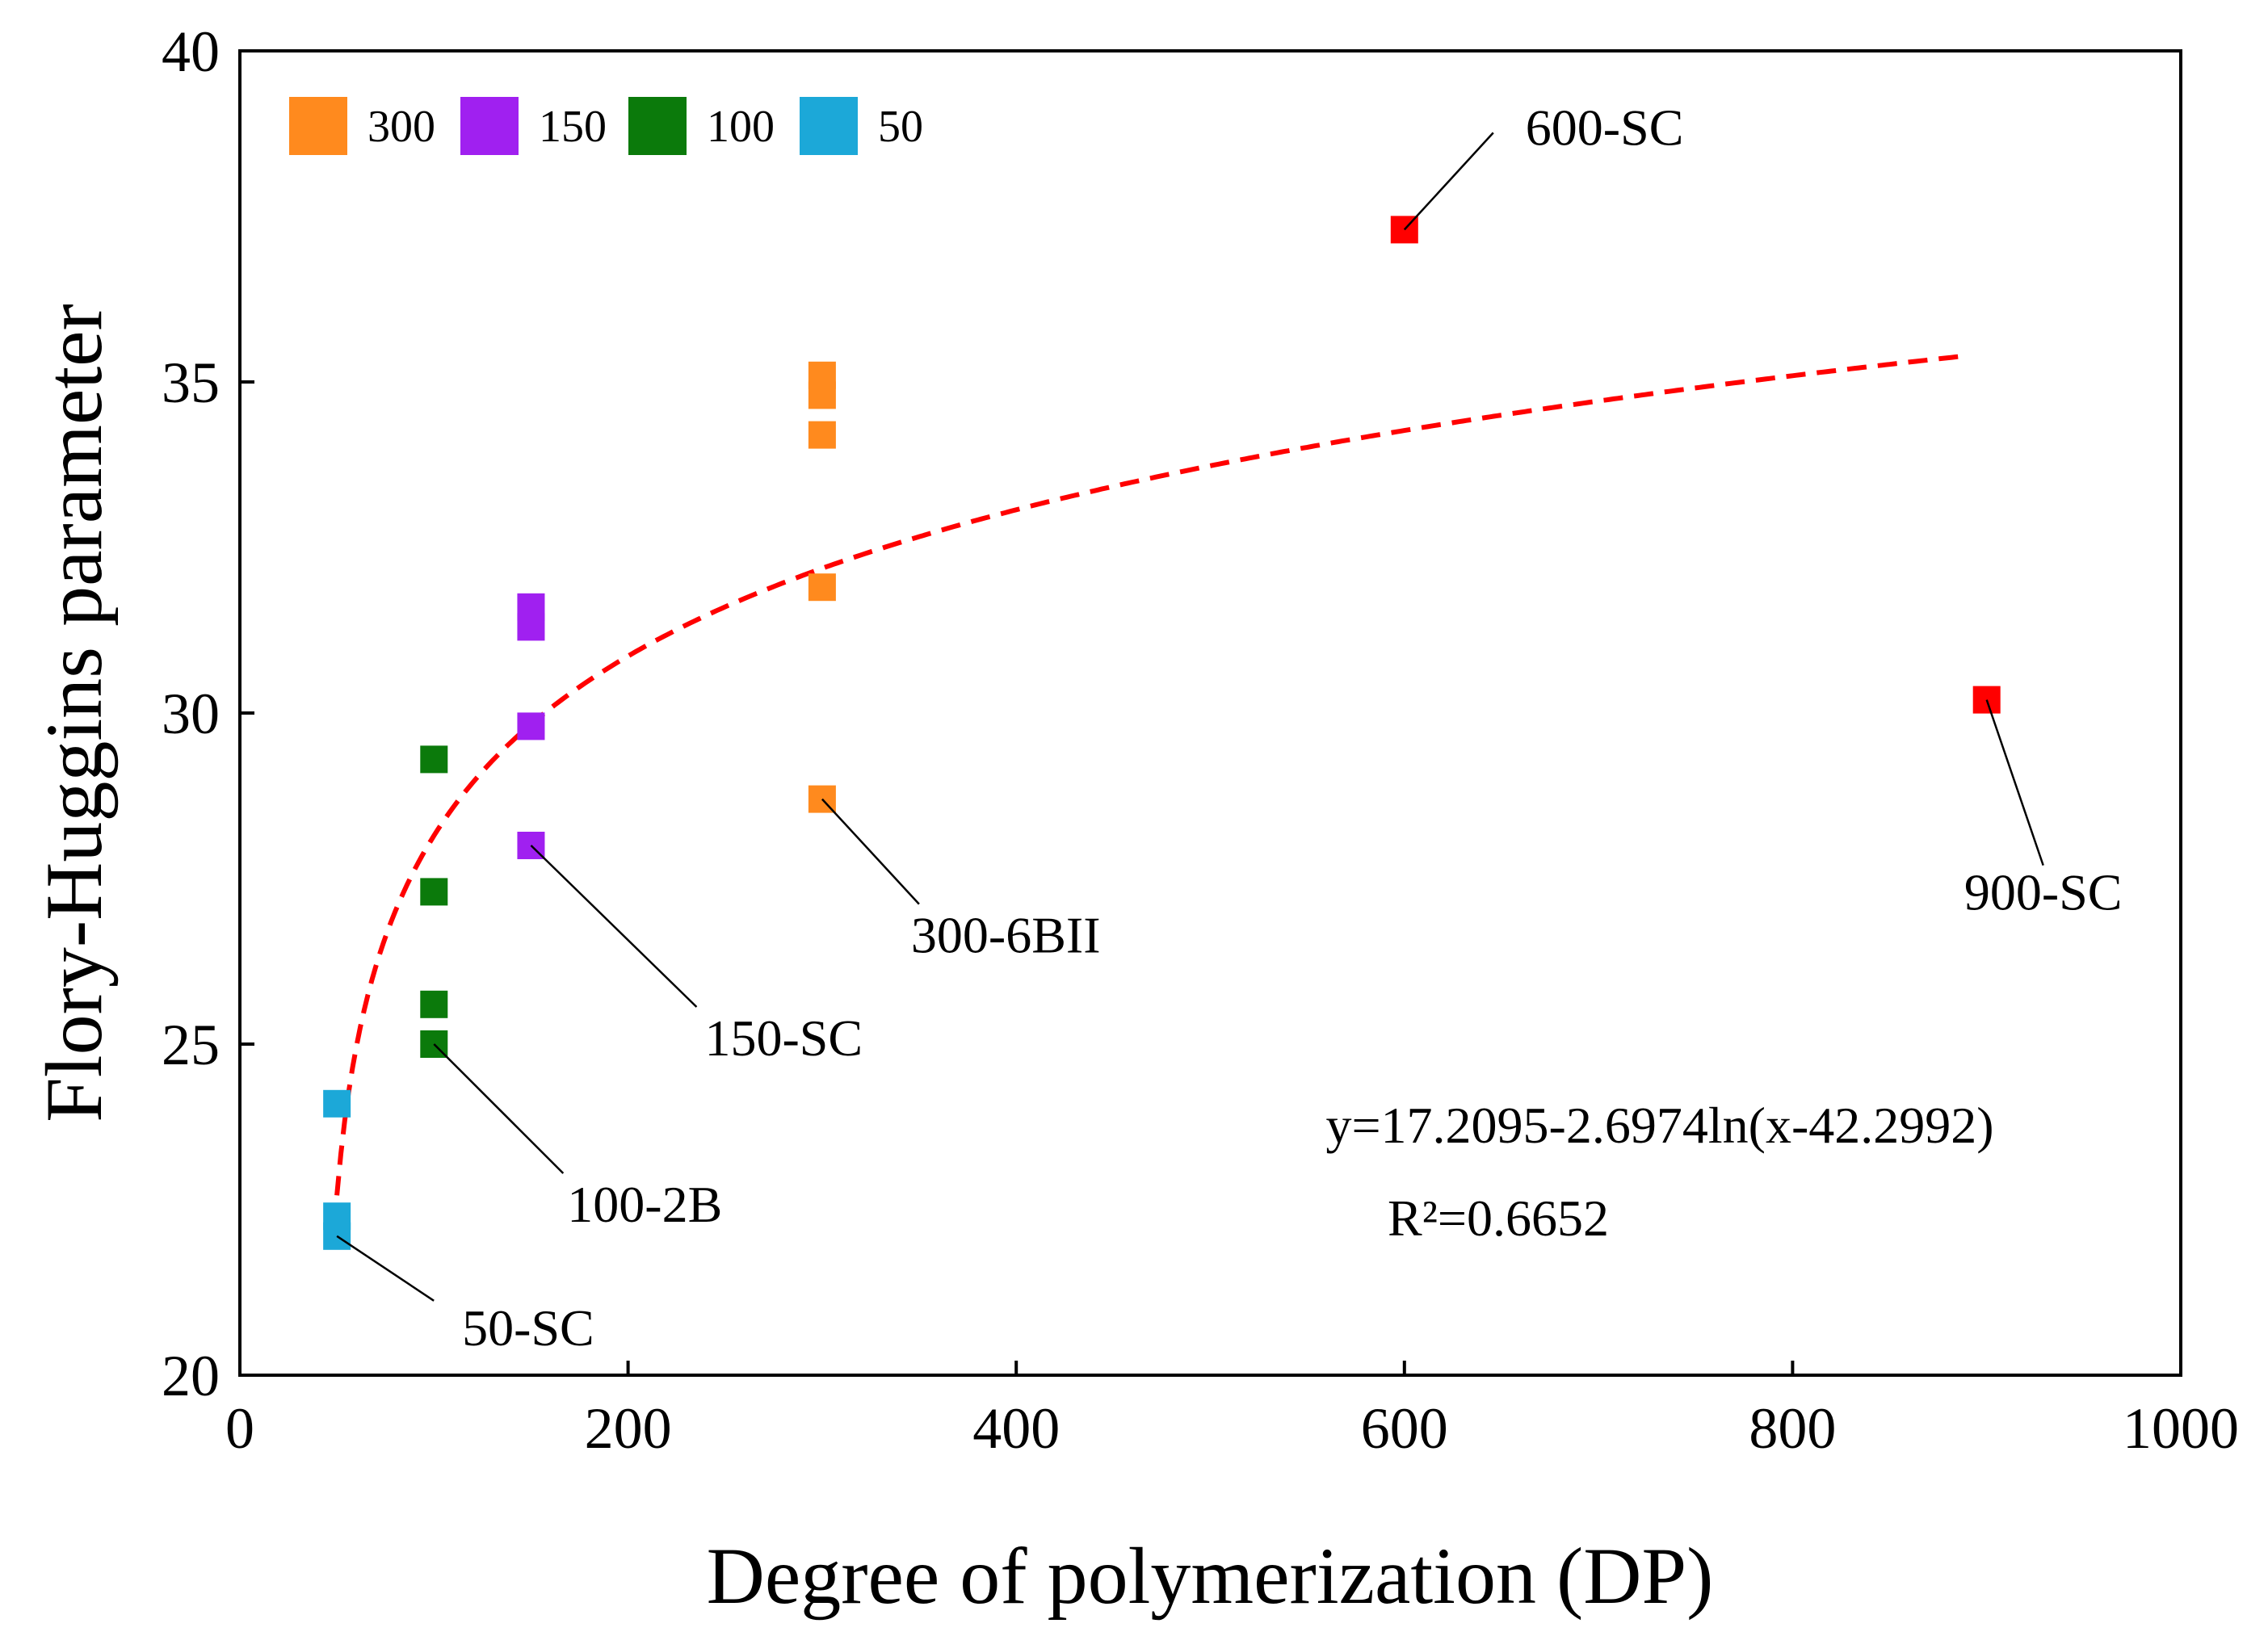 This screenshot has height=1636, width=2268. Describe the element at coordinates (573, 127) in the screenshot. I see `legend-label-150: 150` at that location.